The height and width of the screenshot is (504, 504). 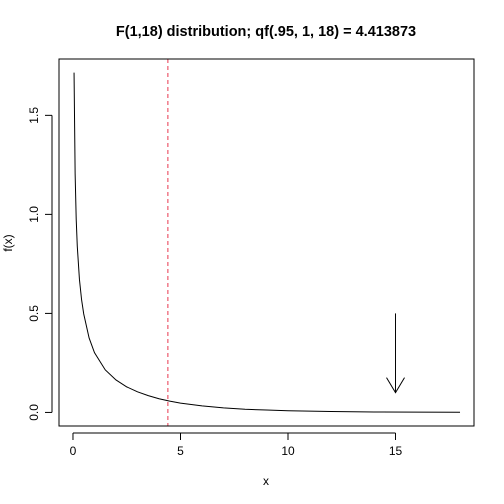 What do you see at coordinates (236, 445) in the screenshot?
I see `x-axis: 0 5 10 15` at bounding box center [236, 445].